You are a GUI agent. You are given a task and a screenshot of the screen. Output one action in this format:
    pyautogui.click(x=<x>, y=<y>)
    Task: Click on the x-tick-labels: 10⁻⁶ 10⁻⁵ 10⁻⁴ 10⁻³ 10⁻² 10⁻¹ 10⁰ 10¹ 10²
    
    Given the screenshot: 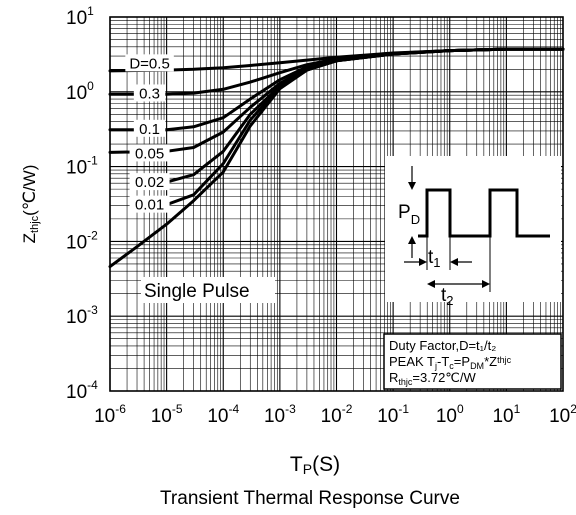 What is the action you would take?
    pyautogui.click(x=335, y=414)
    